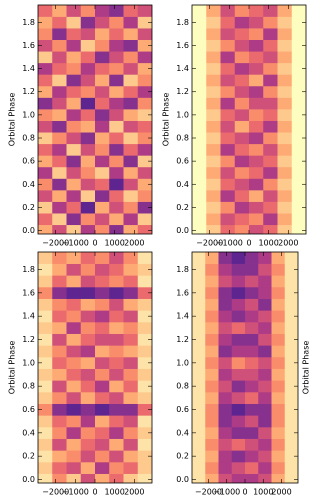 The image size is (320, 497). Describe the element at coordinates (182, 22) in the screenshot. I see `y-tick-label: 1.8` at that location.